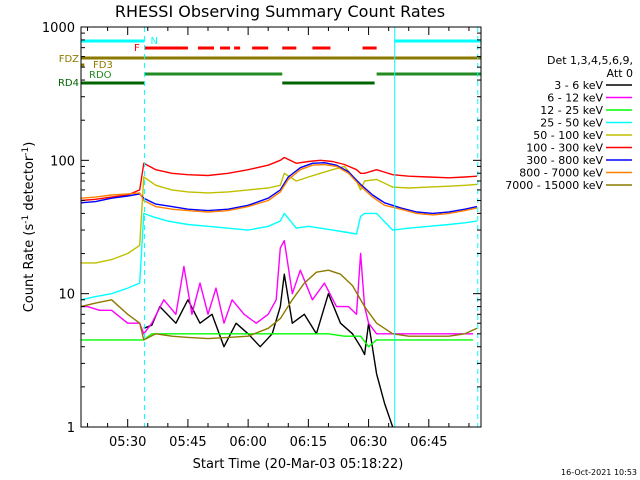 The image size is (640, 480). I want to click on x-tick-label: 05:45, so click(187, 442).